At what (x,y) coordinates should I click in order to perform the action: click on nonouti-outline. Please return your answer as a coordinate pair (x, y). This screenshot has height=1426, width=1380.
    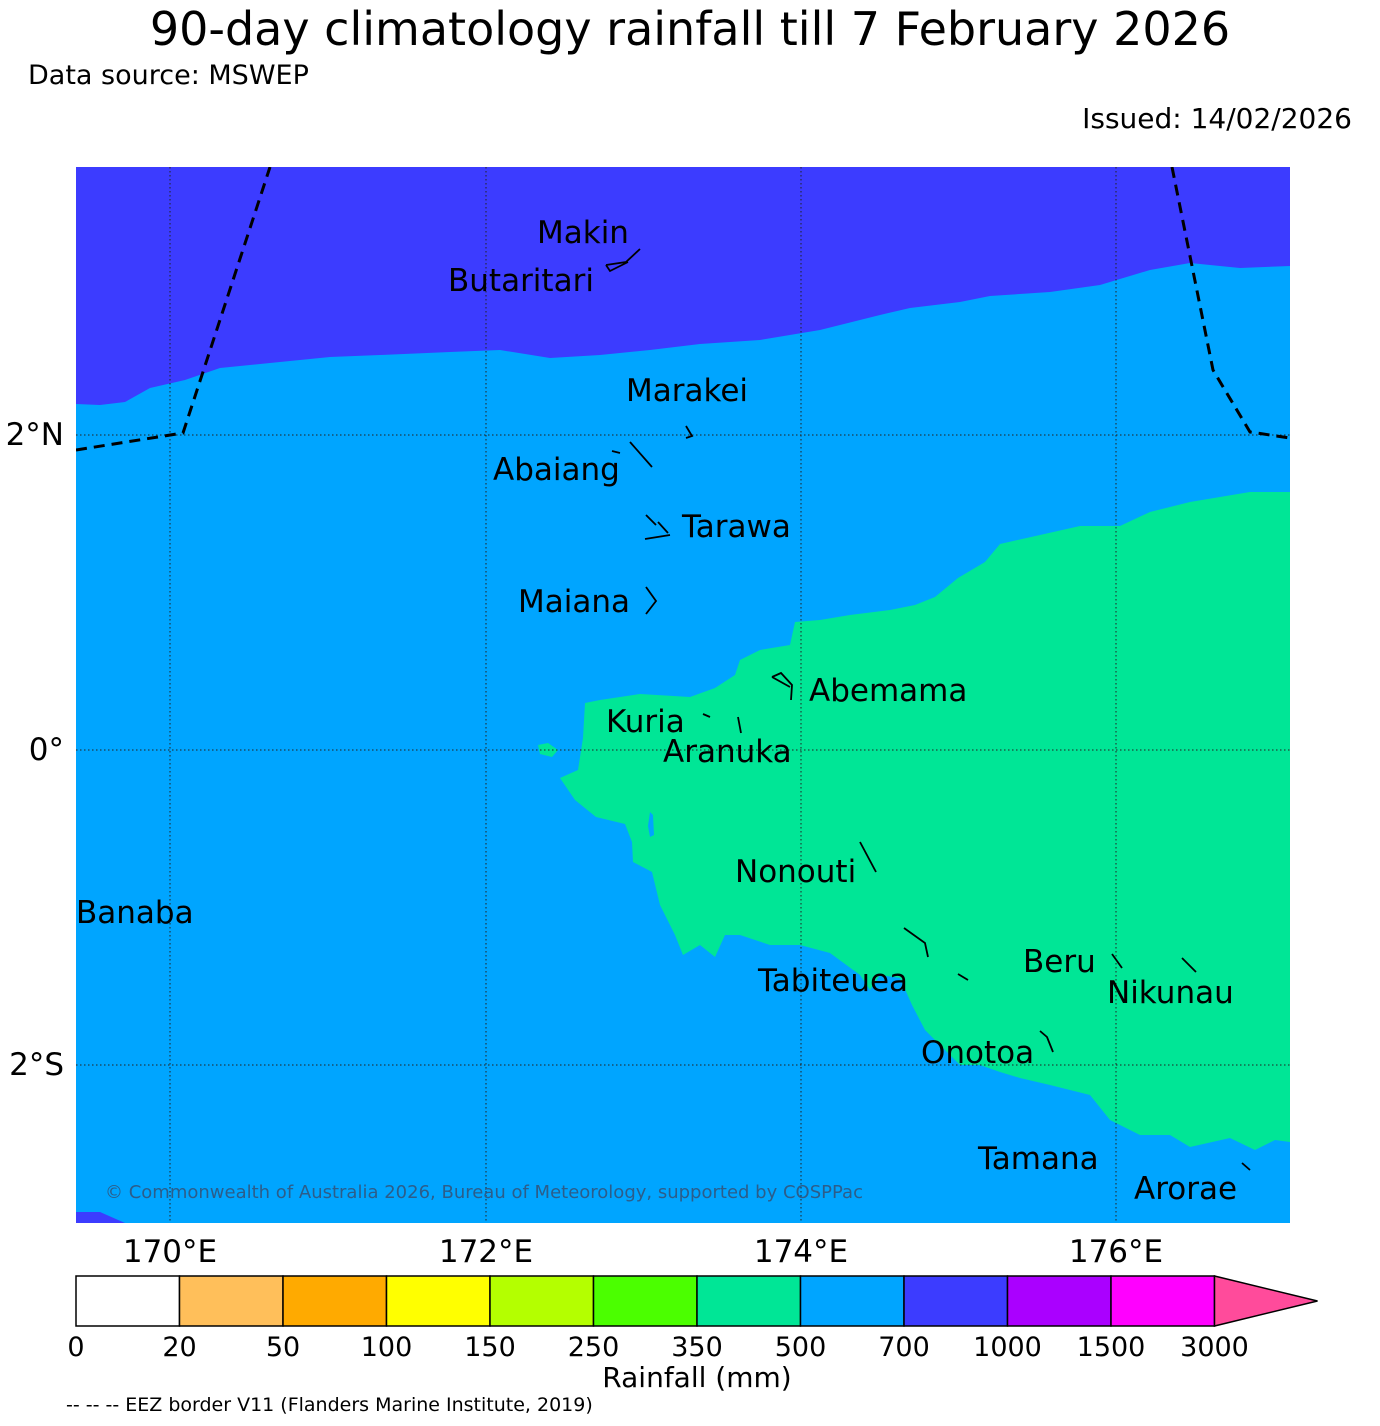
    Looking at the image, I should click on (868, 857).